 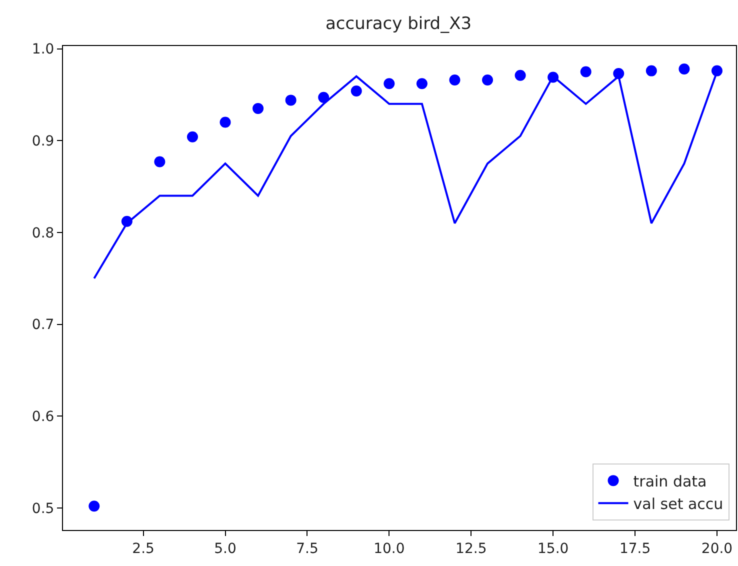 I want to click on legend-label: train data, so click(x=670, y=481).